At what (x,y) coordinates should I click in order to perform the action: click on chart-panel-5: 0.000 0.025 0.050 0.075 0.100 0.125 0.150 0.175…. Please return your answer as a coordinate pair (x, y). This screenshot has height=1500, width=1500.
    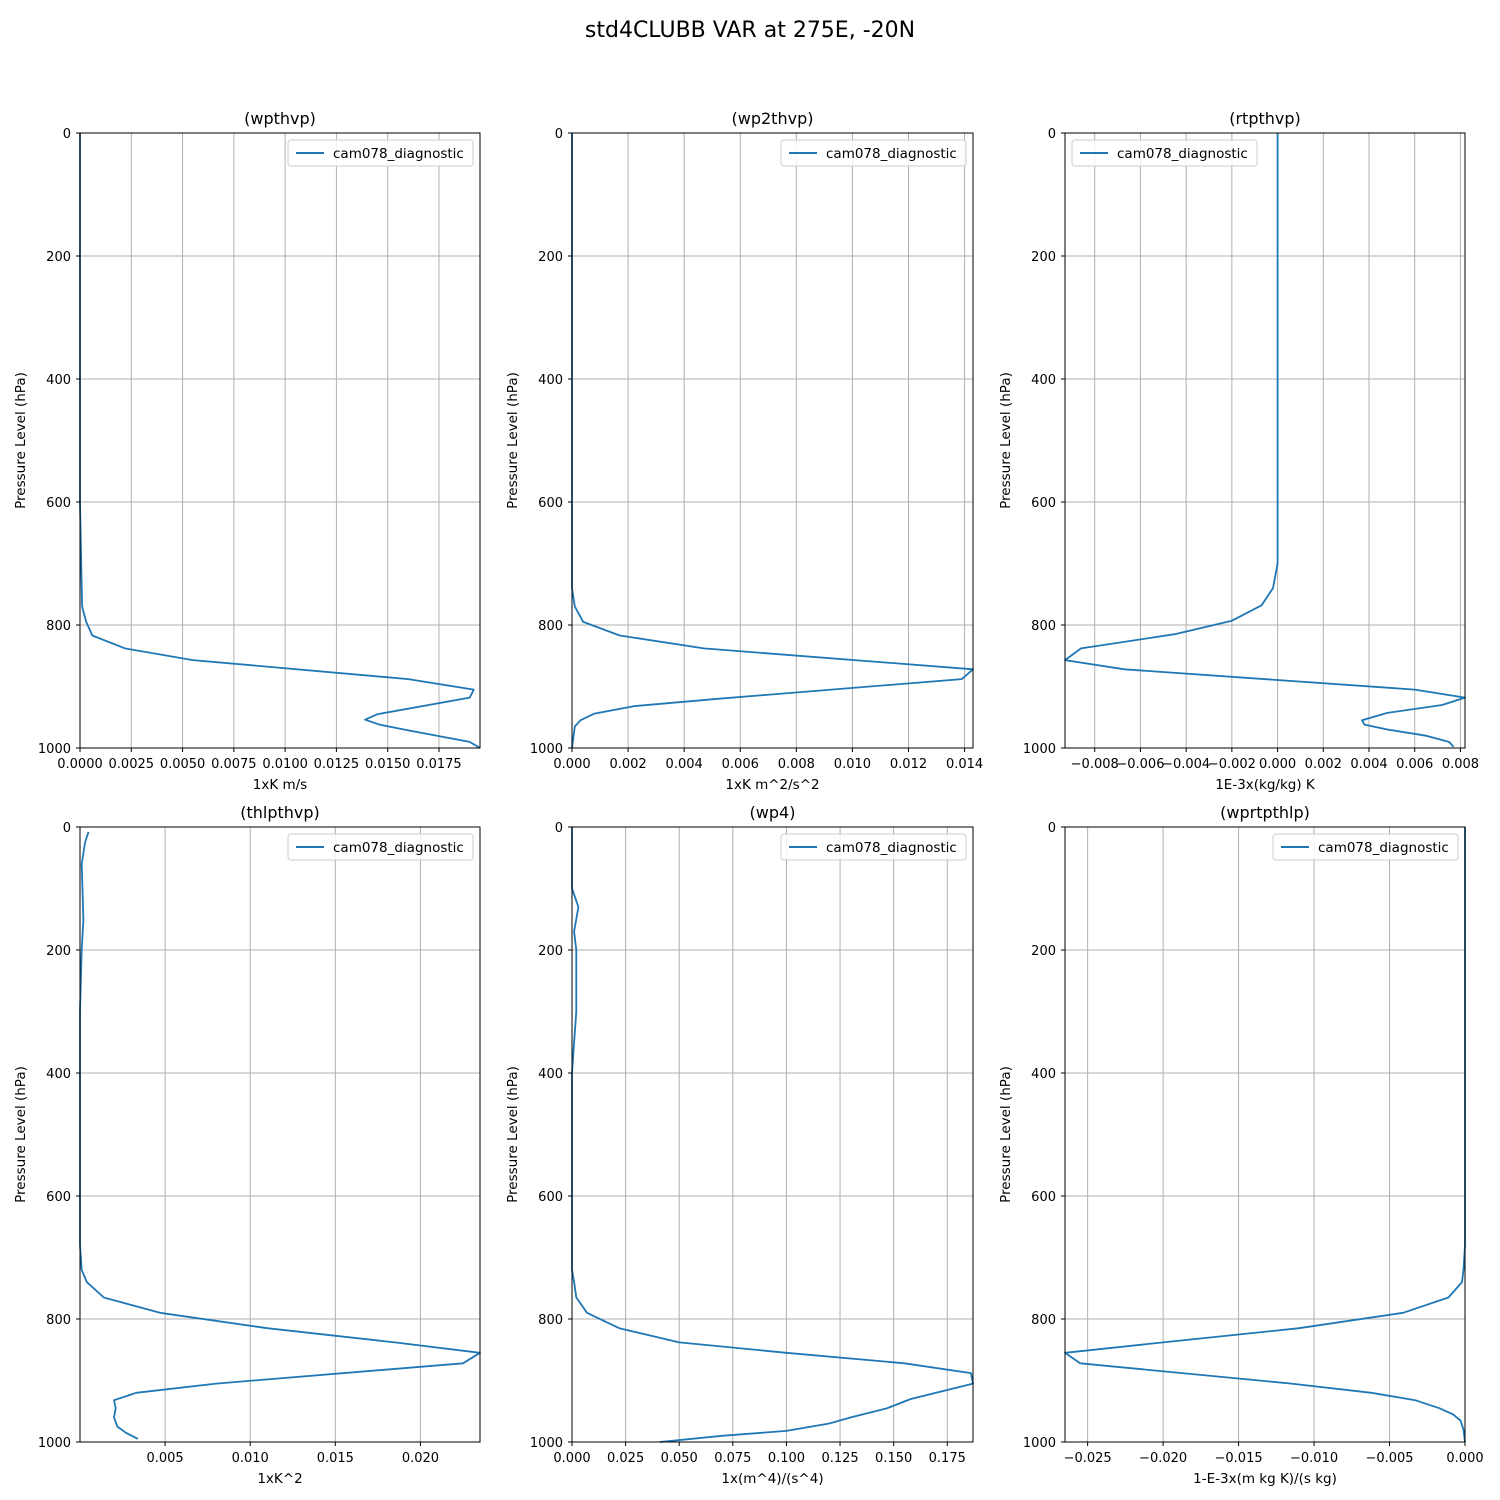
    Looking at the image, I should click on (739, 1145).